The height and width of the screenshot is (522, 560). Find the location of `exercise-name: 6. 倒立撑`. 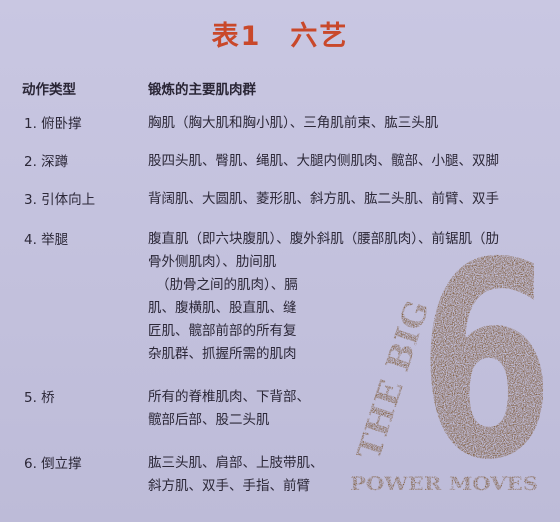

exercise-name: 6. 倒立撑 is located at coordinates (53, 464).